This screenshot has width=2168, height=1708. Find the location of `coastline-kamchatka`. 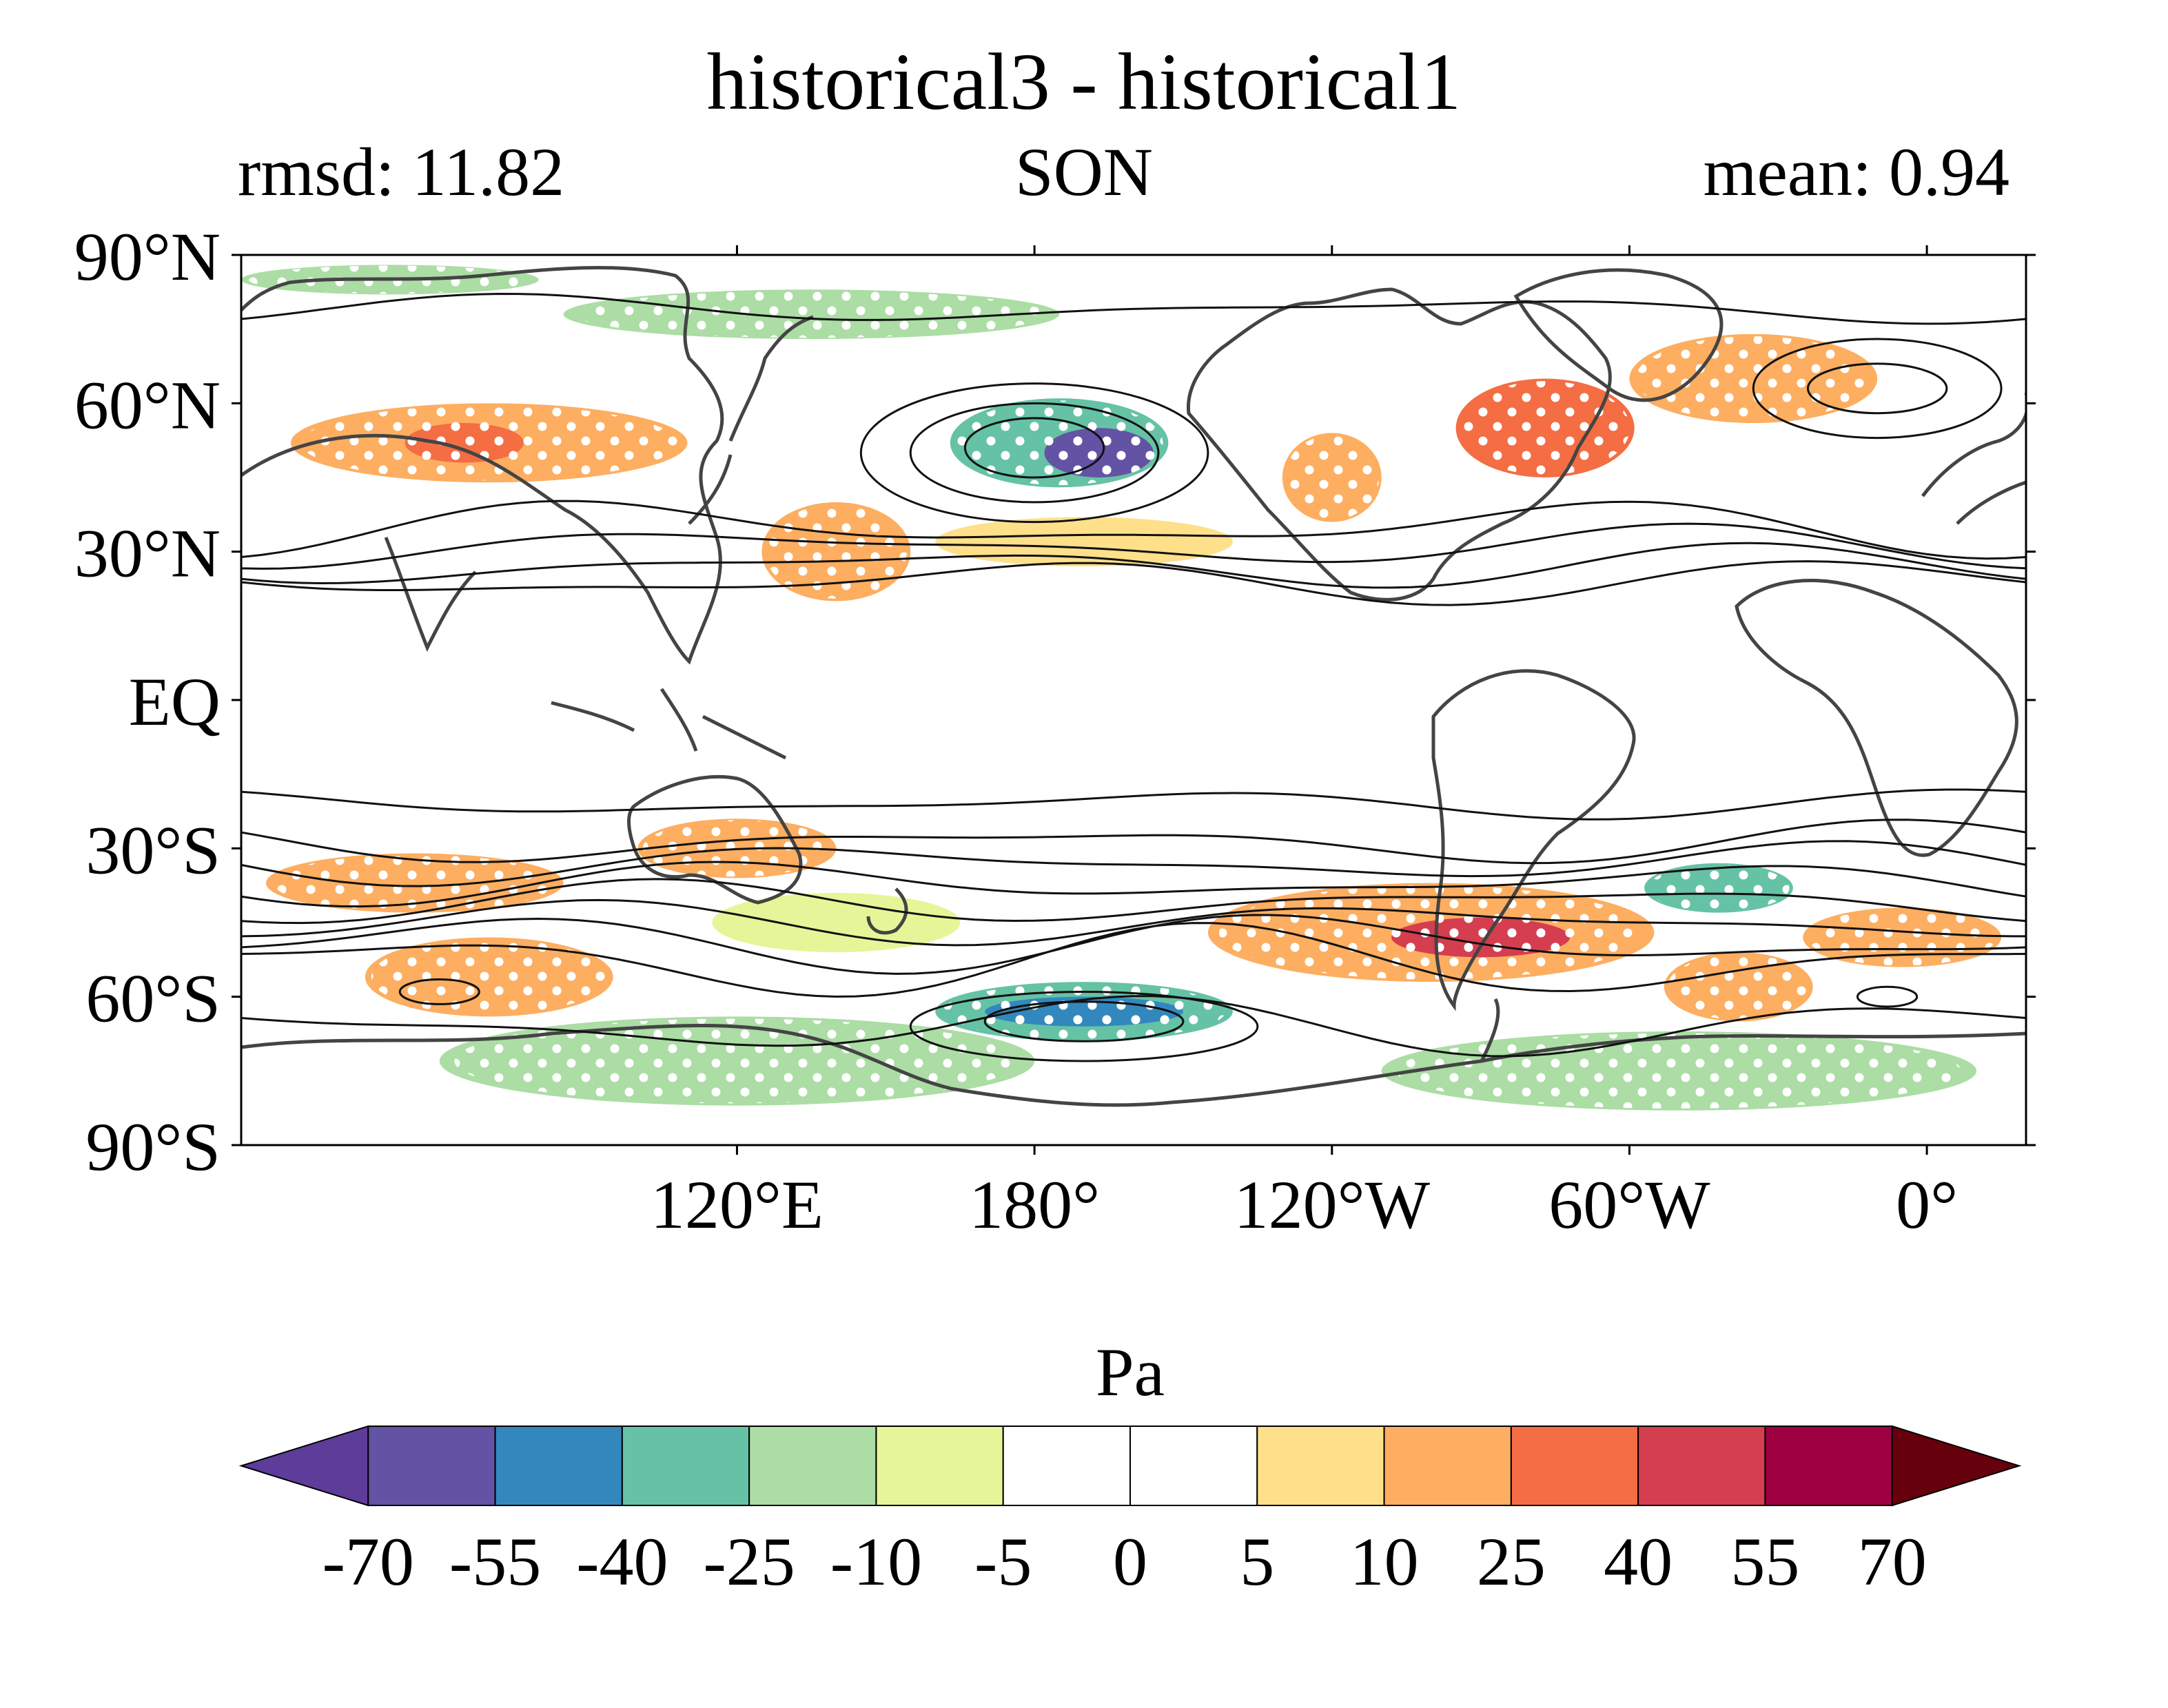

coastline-kamchatka is located at coordinates (771, 378).